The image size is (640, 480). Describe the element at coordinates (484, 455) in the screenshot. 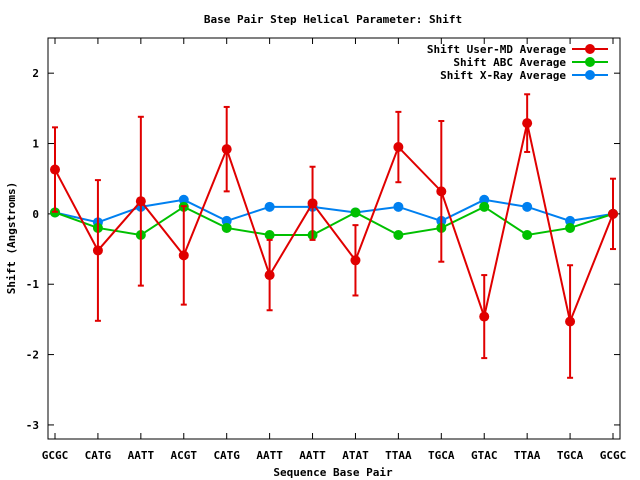

I see `x-tick-label: GTAC` at that location.